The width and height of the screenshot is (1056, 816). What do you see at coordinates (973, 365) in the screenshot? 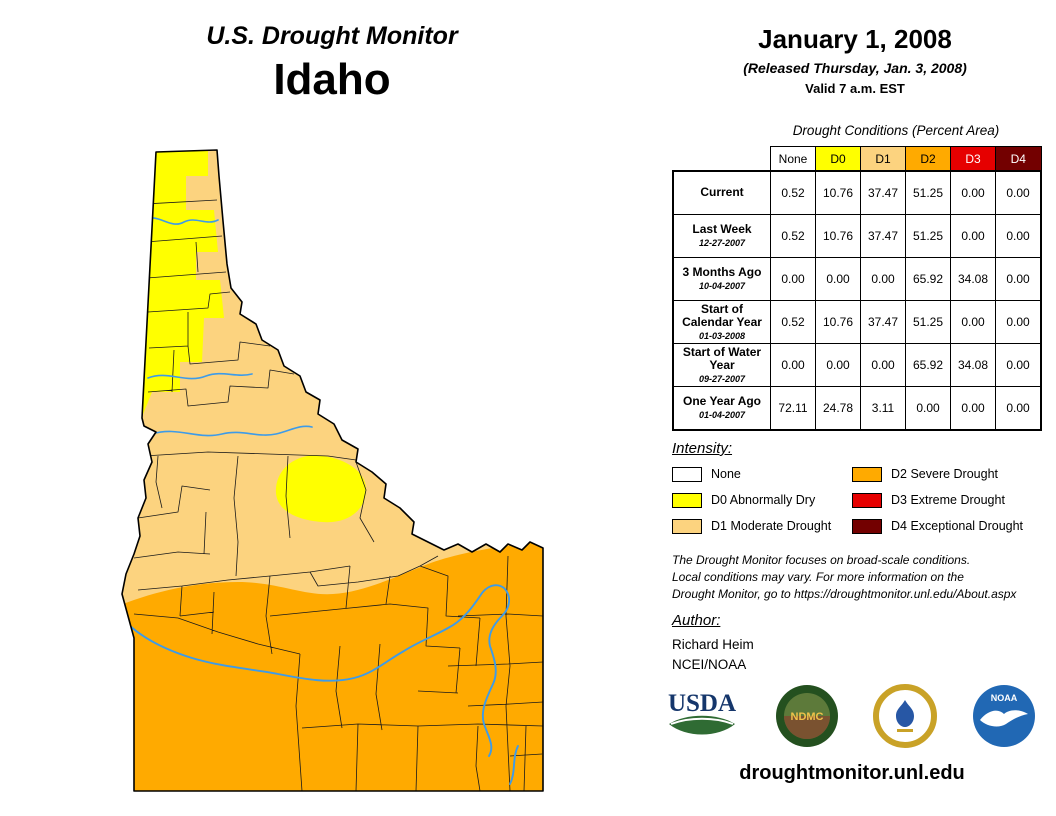
I see `value-cell: 34.08` at bounding box center [973, 365].